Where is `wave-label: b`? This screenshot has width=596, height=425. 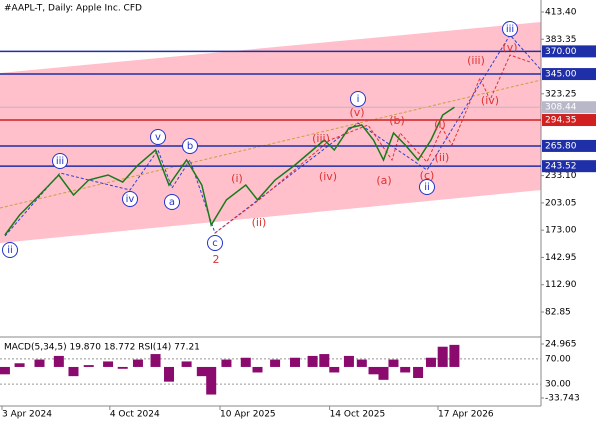 wave-label: b is located at coordinates (190, 146).